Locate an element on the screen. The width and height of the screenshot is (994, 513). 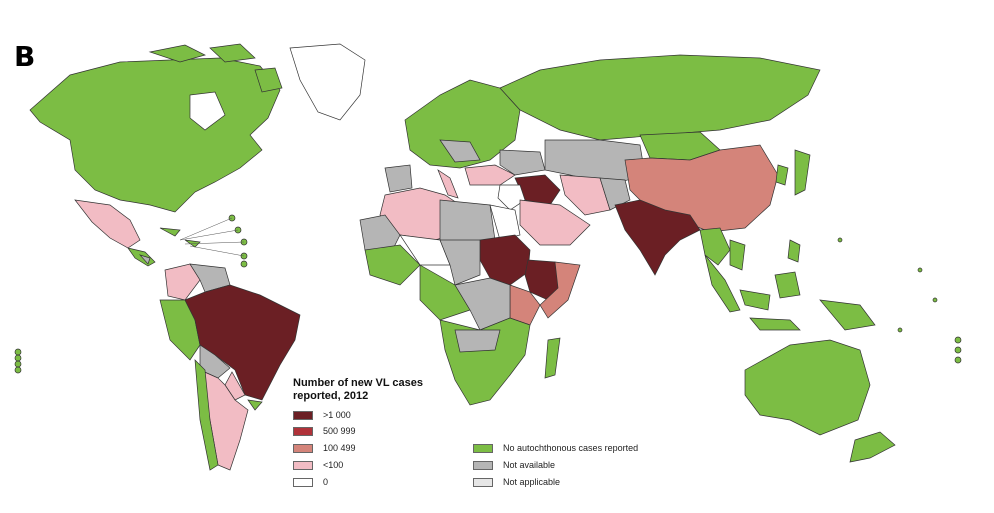
europe-region is located at coordinates (462, 124).